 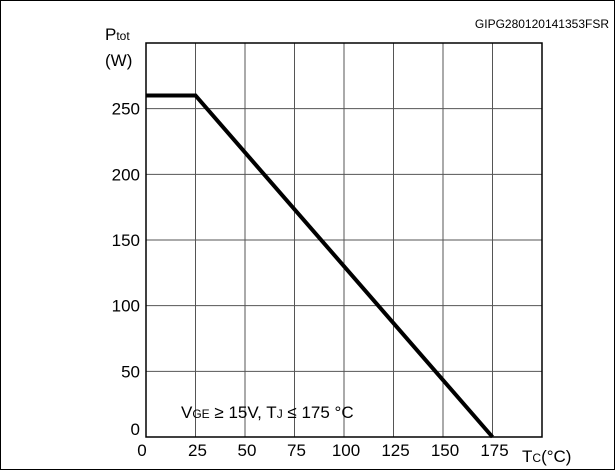 I want to click on y-axis-unit: (W), so click(x=118, y=60).